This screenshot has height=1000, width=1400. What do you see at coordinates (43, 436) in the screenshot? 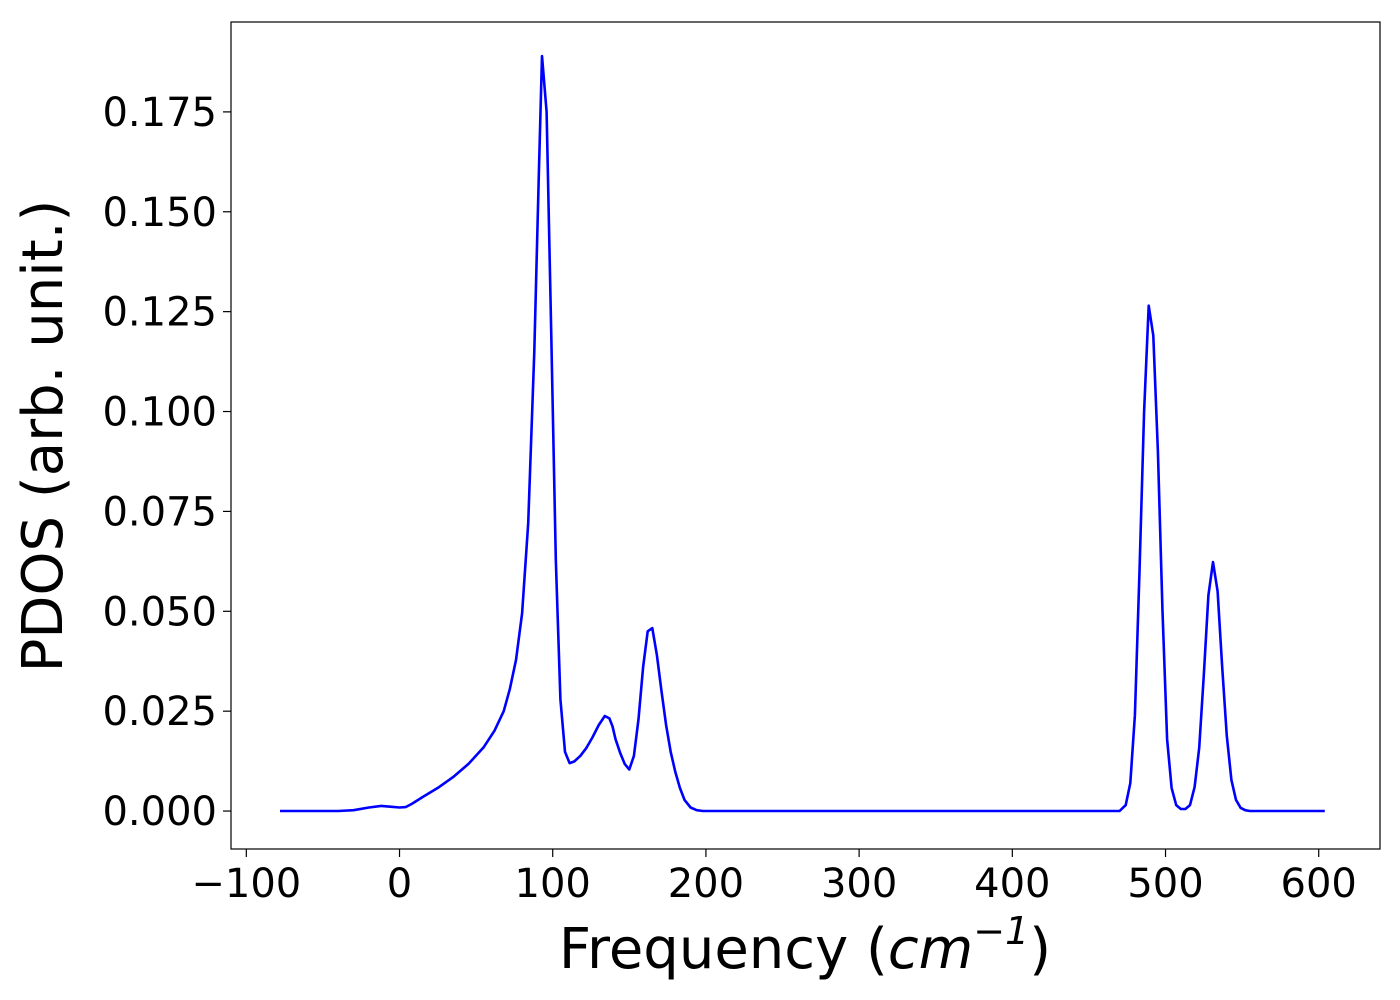
I see `y-axis-label: PDOS (arb. unit.)` at bounding box center [43, 436].